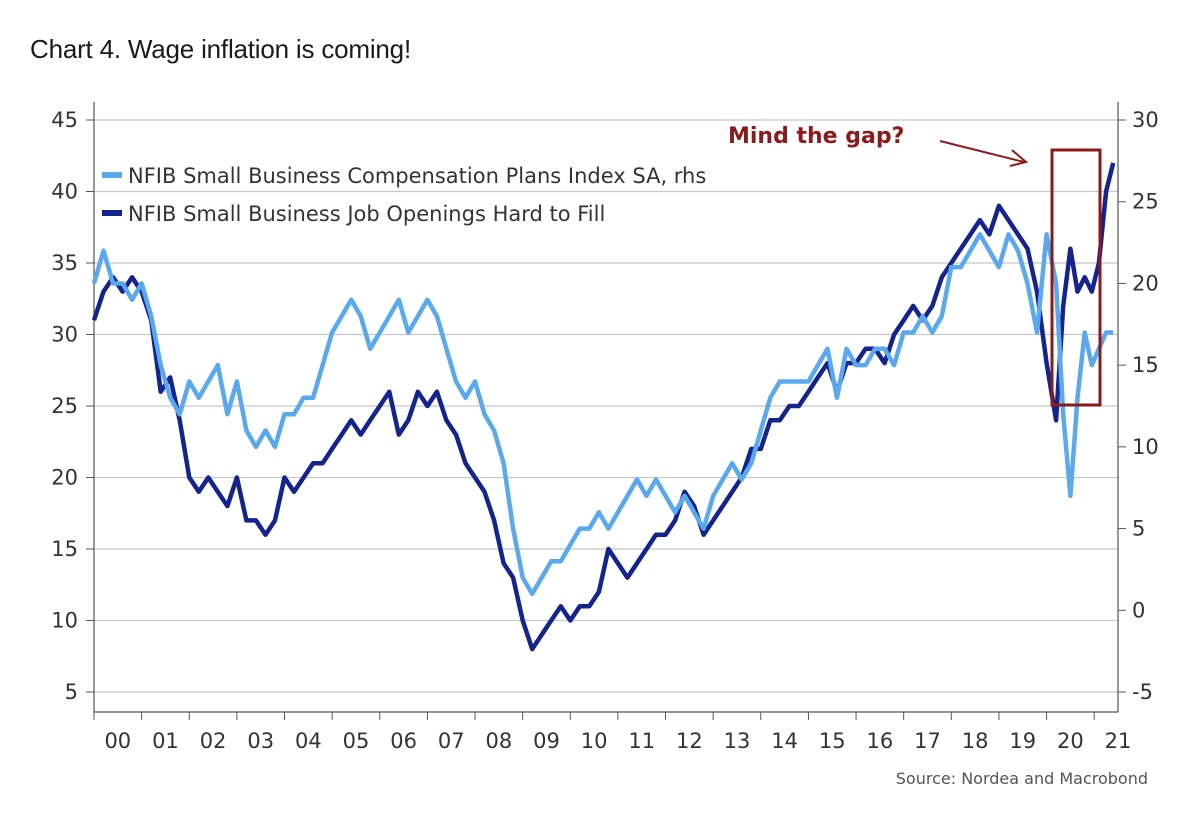 This screenshot has height=821, width=1200. Describe the element at coordinates (1021, 778) in the screenshot. I see `source-note: Source: Nordea and Macrobond` at that location.